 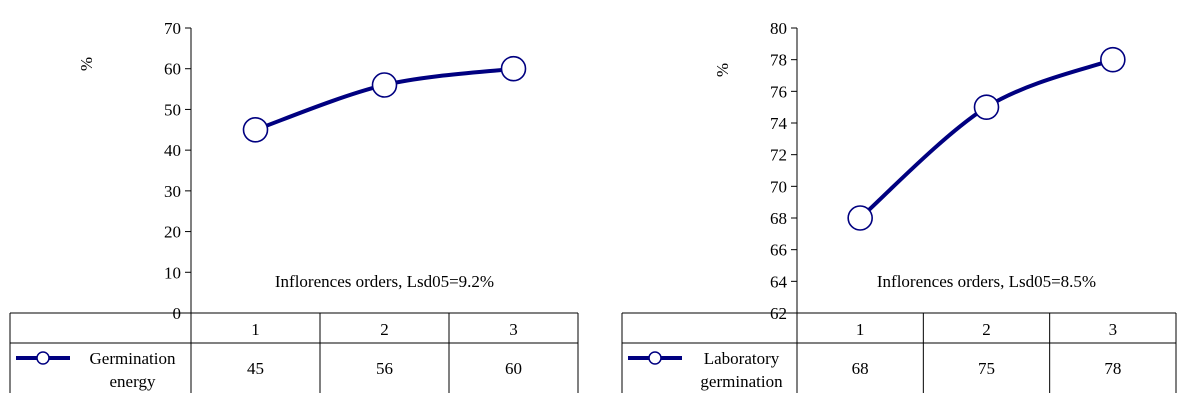 I want to click on y-tick-label: 20, so click(x=172, y=232).